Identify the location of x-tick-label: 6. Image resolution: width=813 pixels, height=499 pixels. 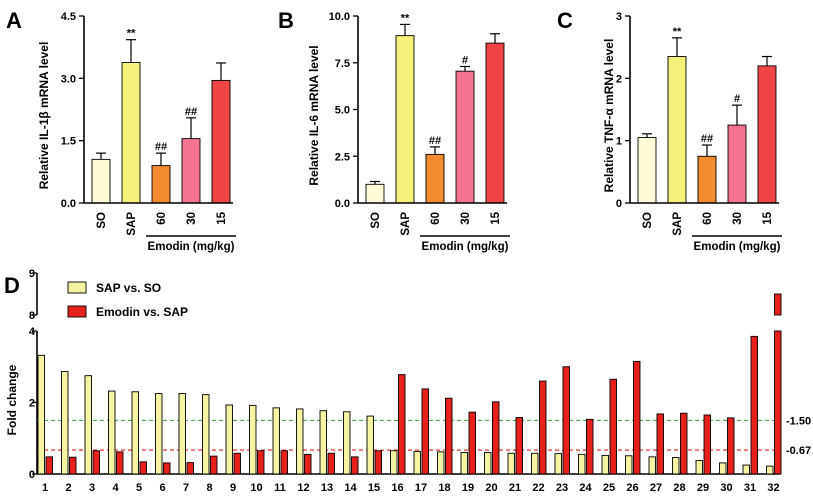
(162, 488).